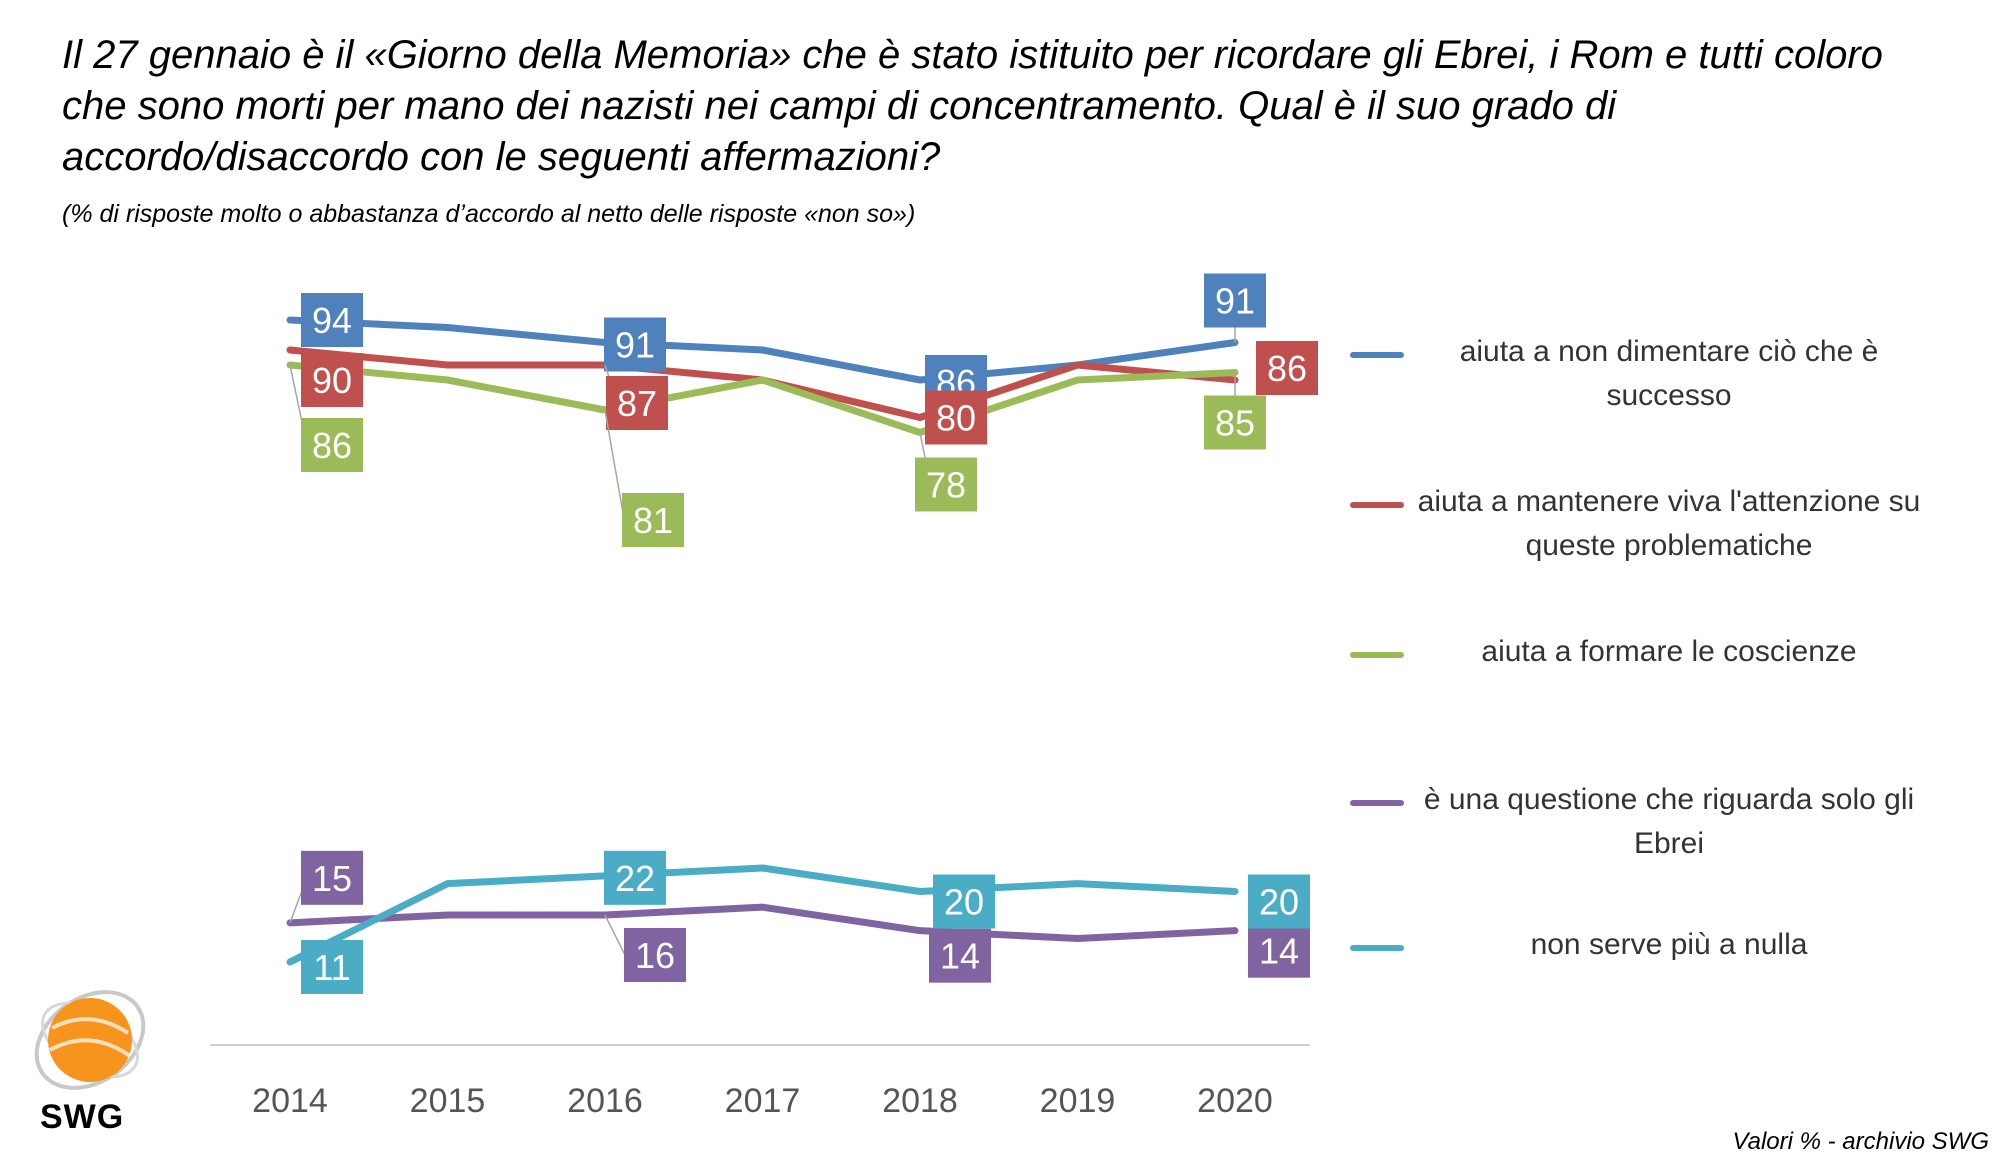 The width and height of the screenshot is (1994, 1164). I want to click on data-label: 78, so click(946, 484).